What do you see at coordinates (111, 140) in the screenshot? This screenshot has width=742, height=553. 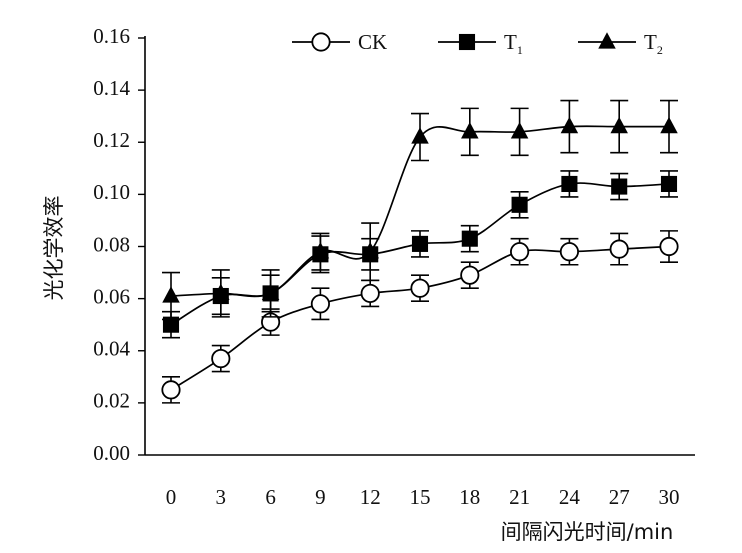 I see `y-tick-label: 0.12` at bounding box center [111, 140].